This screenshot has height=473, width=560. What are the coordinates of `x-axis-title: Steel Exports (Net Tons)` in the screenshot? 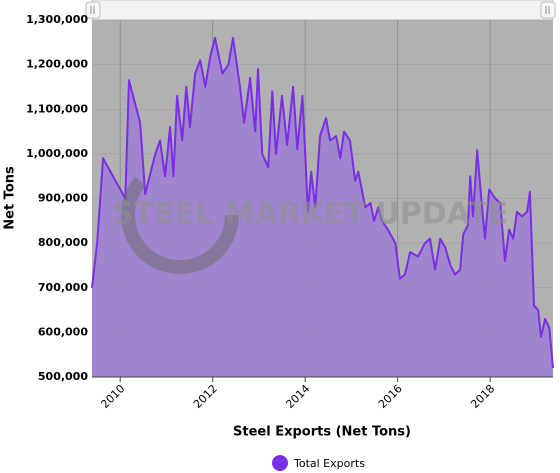 It's located at (322, 432).